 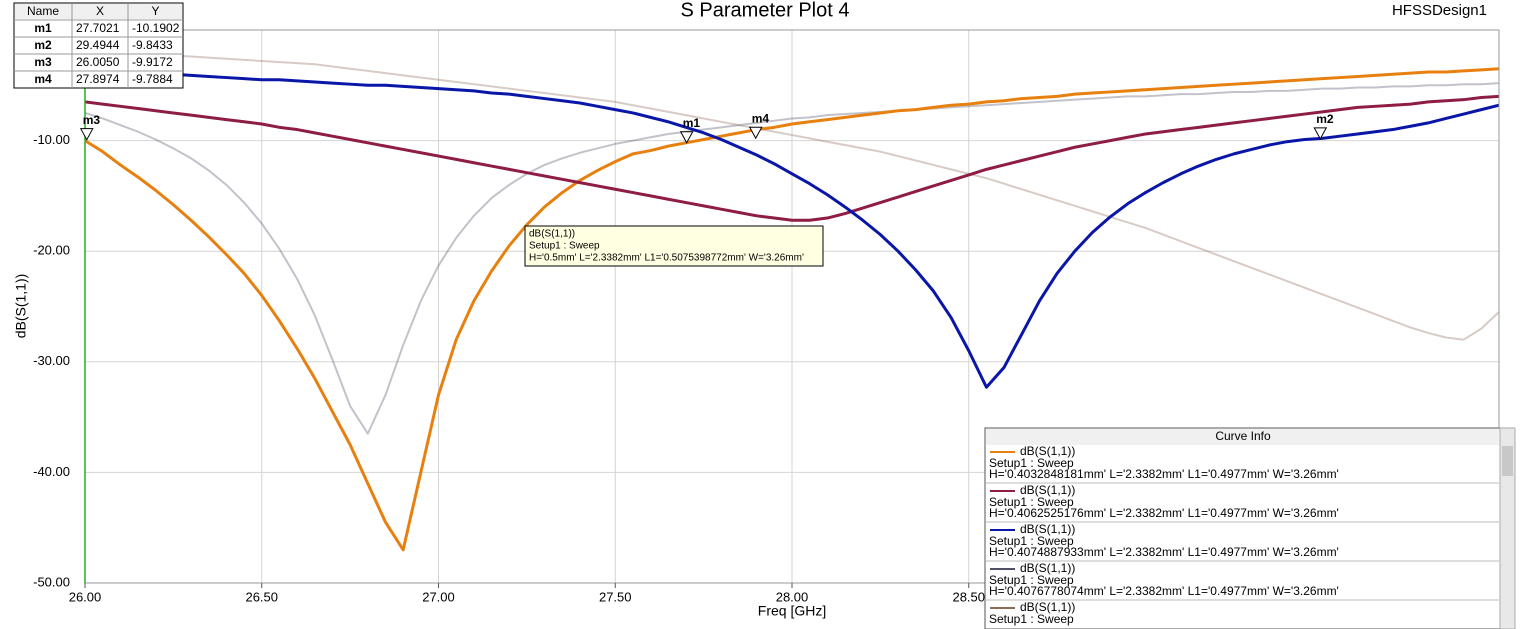 What do you see at coordinates (43, 28) in the screenshot?
I see `table-cell: m1` at bounding box center [43, 28].